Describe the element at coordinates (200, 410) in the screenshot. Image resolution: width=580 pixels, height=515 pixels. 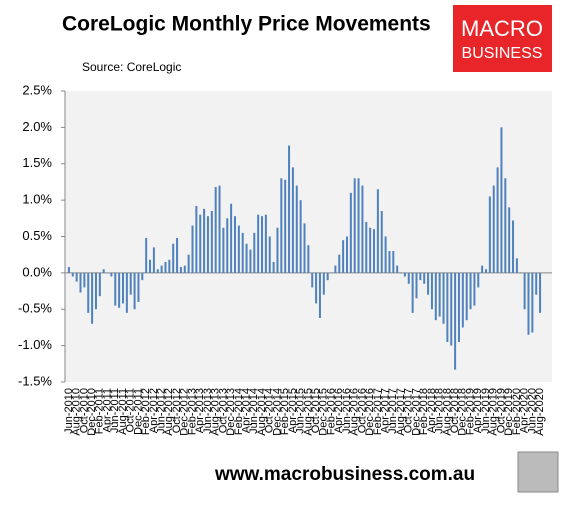
I see `x-tick-label: Apr-2013` at that location.